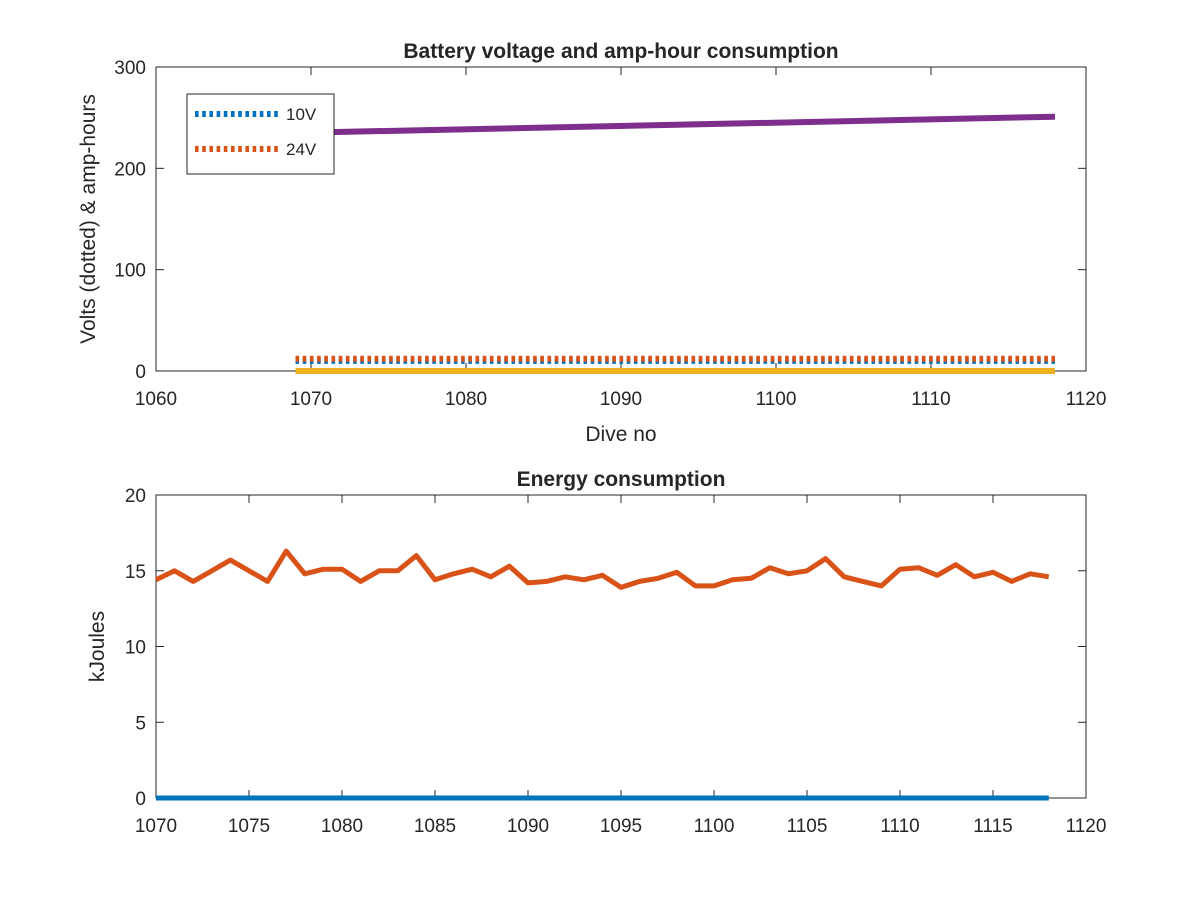  What do you see at coordinates (621, 826) in the screenshot?
I see `x-tick-label: 1095` at bounding box center [621, 826].